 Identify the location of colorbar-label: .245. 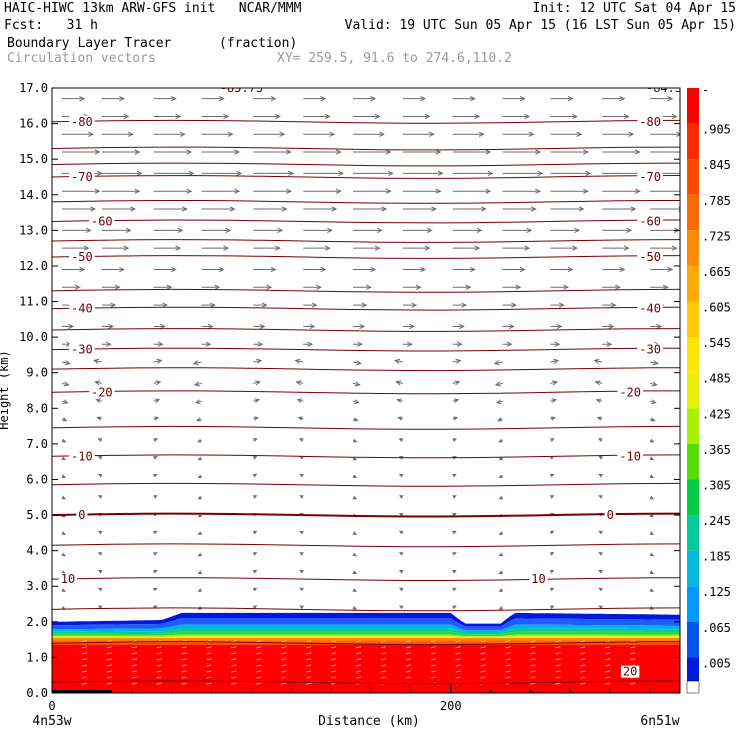
(716, 521).